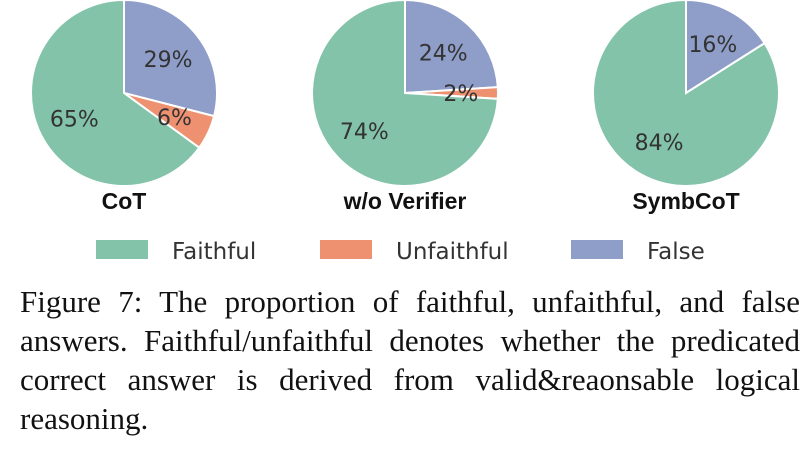 The height and width of the screenshot is (468, 812). I want to click on pie-w-o-verifier: 24% 2% 74%, so click(405, 93).